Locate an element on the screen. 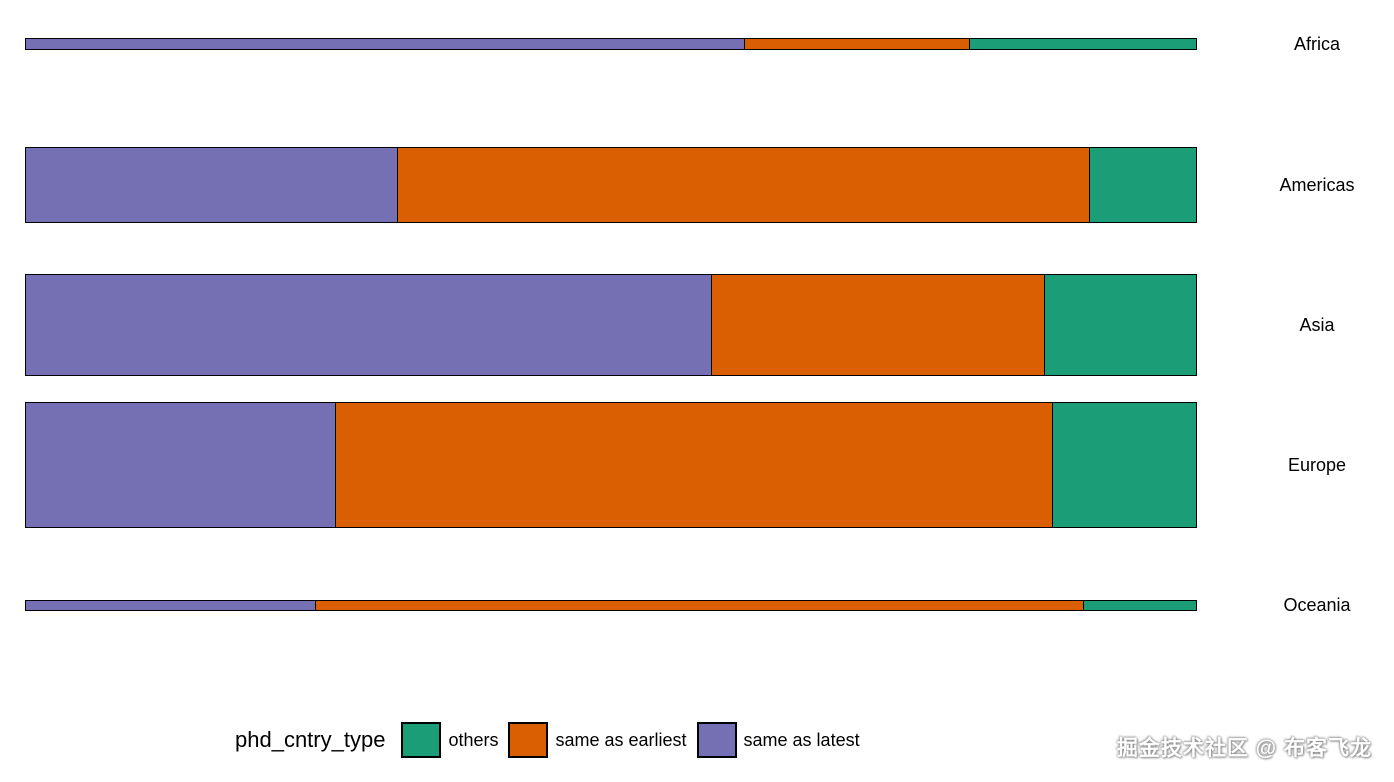 This screenshot has height=782, width=1394. category-label-americas: Americas is located at coordinates (1317, 185).